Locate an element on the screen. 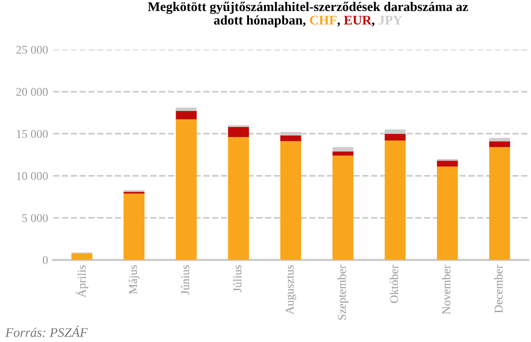  text: Forrás: PSZÁF is located at coordinates (46, 332).